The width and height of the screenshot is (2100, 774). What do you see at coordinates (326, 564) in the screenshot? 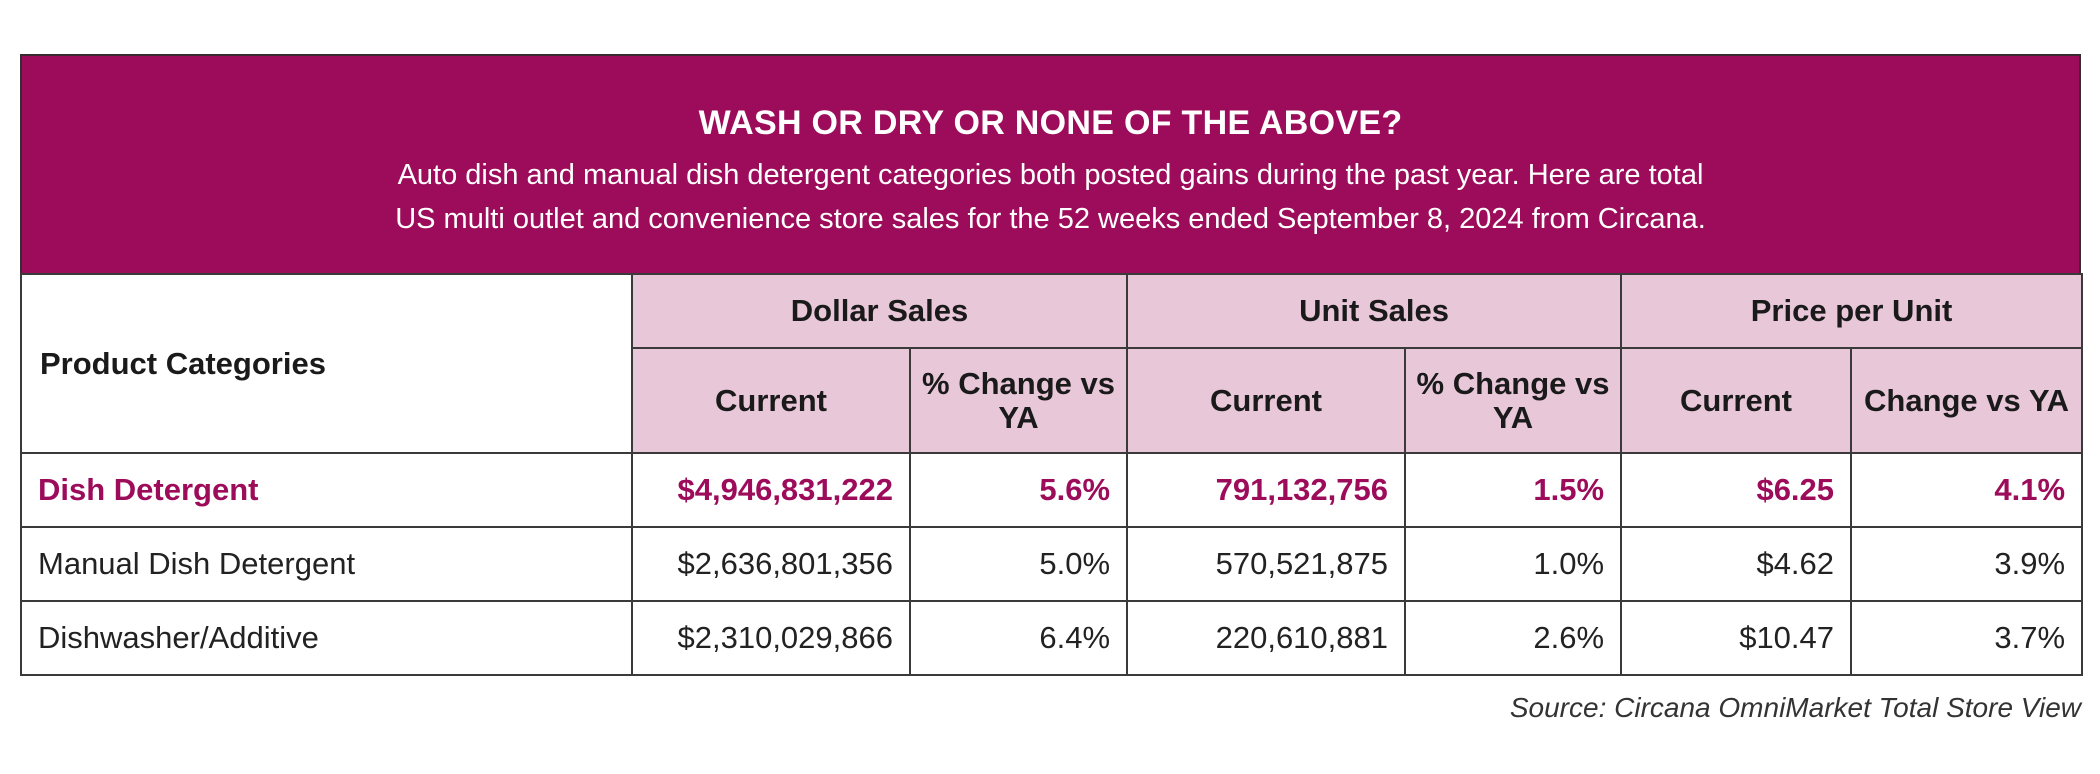
I see `cell-category: Manual Dish Detergent` at bounding box center [326, 564].